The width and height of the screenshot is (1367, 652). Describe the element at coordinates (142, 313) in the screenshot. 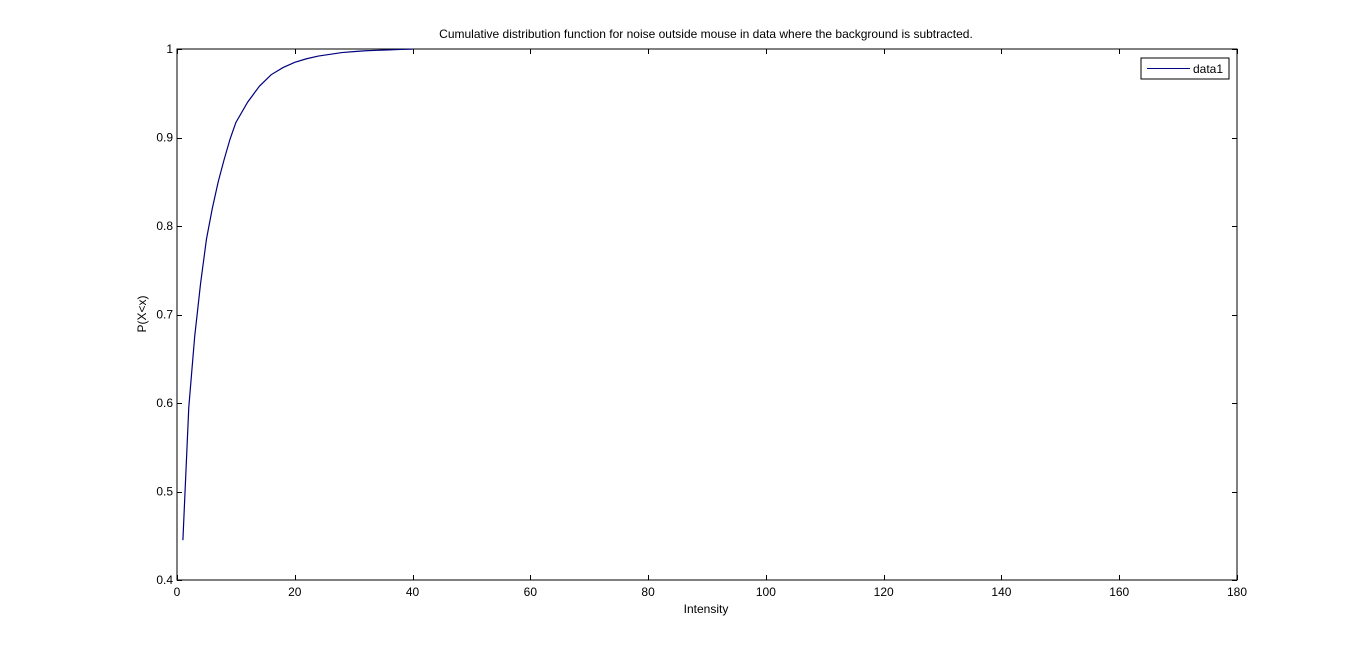

I see `y-axis-label: P(X<x)` at that location.